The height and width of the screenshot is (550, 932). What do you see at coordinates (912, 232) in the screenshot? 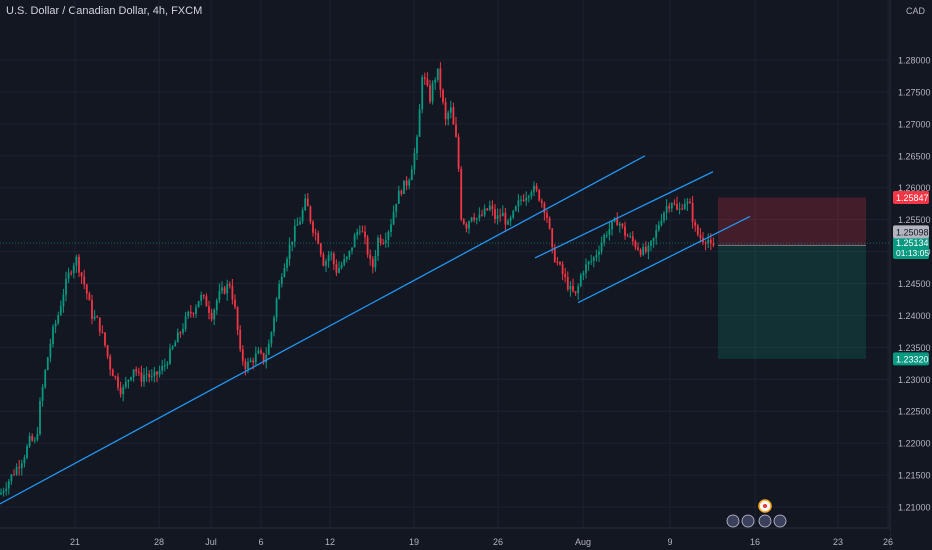
I see `entry-price-tag: 1.25098` at bounding box center [912, 232].